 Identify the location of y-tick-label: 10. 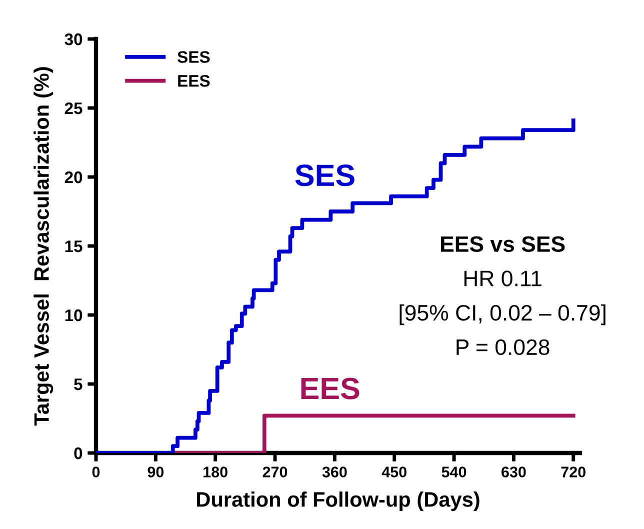
(73, 315).